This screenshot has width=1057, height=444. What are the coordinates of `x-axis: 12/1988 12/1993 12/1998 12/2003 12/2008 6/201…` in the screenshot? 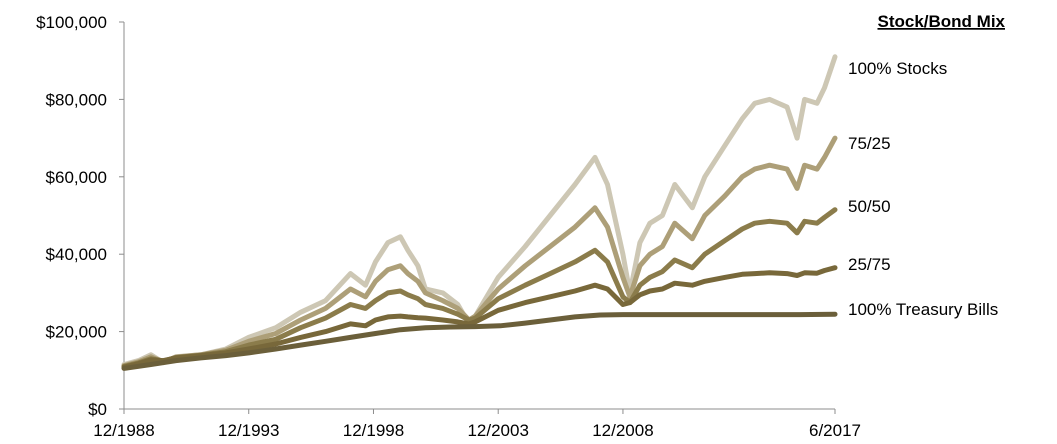 It's located at (477, 424).